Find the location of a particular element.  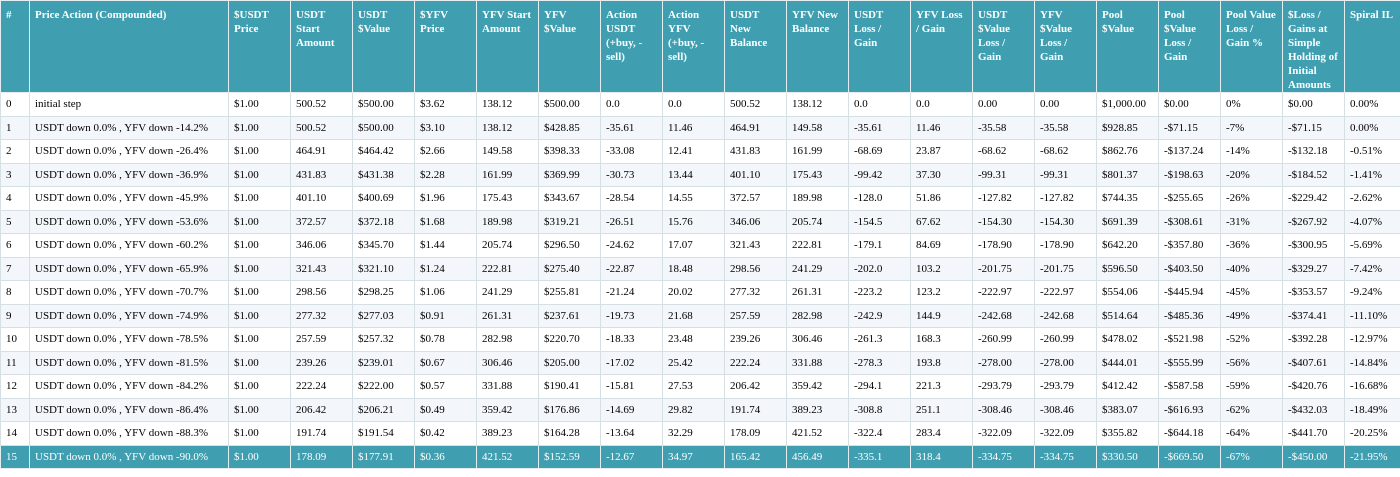

table-cell: -4.07% is located at coordinates (1372, 221).